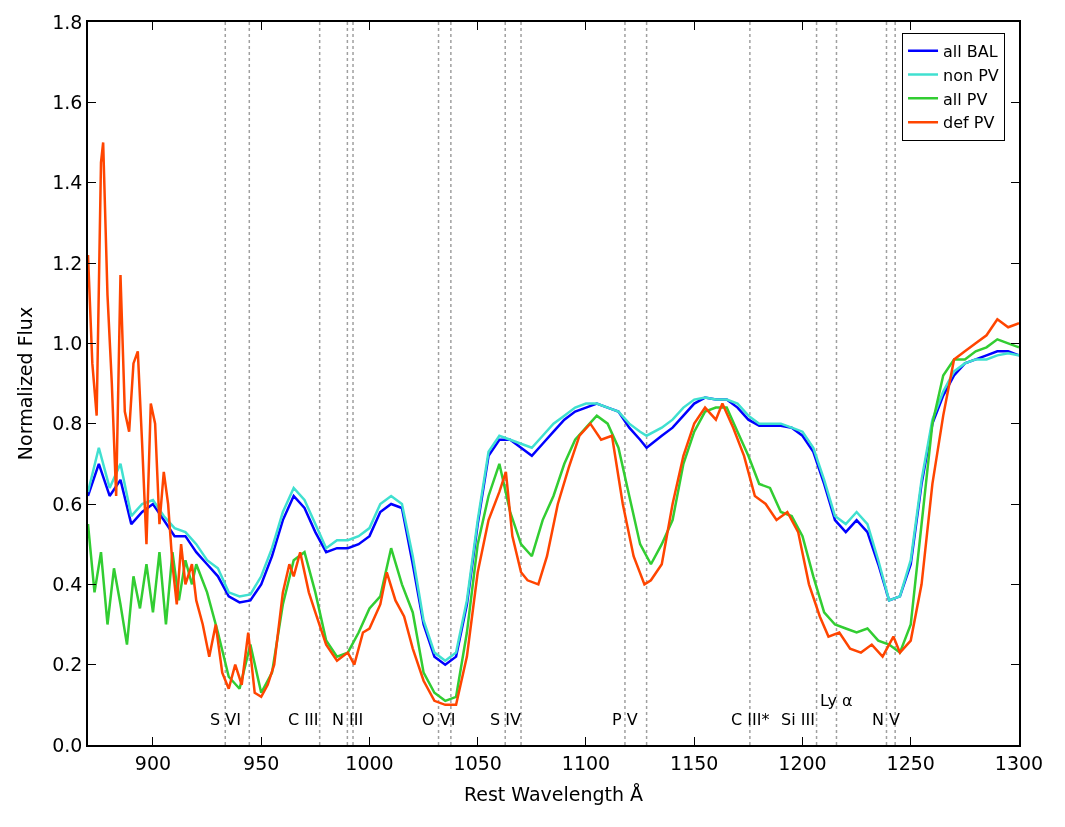 The height and width of the screenshot is (827, 1065). What do you see at coordinates (67, 262) in the screenshot?
I see `y-tick-label: 1.2` at bounding box center [67, 262].